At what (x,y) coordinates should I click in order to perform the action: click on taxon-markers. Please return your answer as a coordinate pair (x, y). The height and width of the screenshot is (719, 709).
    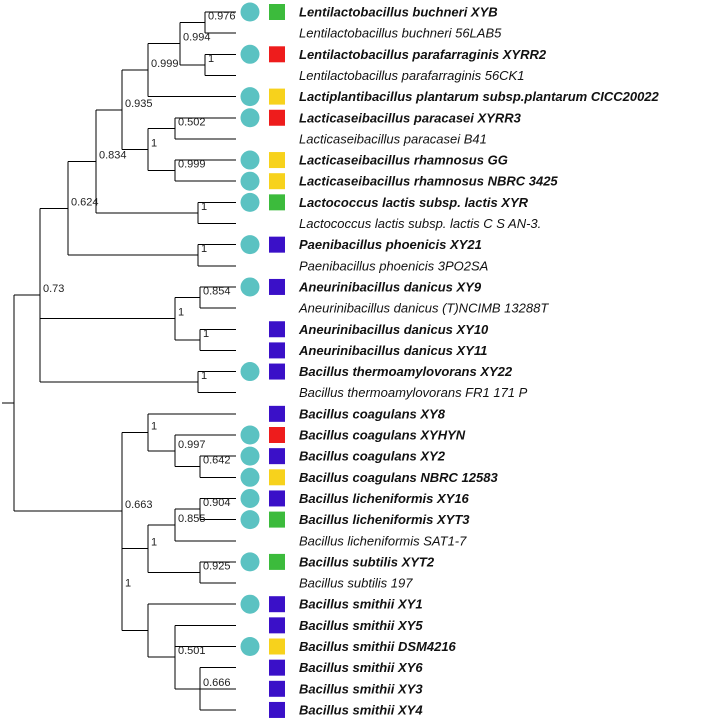
    Looking at the image, I should click on (262, 360).